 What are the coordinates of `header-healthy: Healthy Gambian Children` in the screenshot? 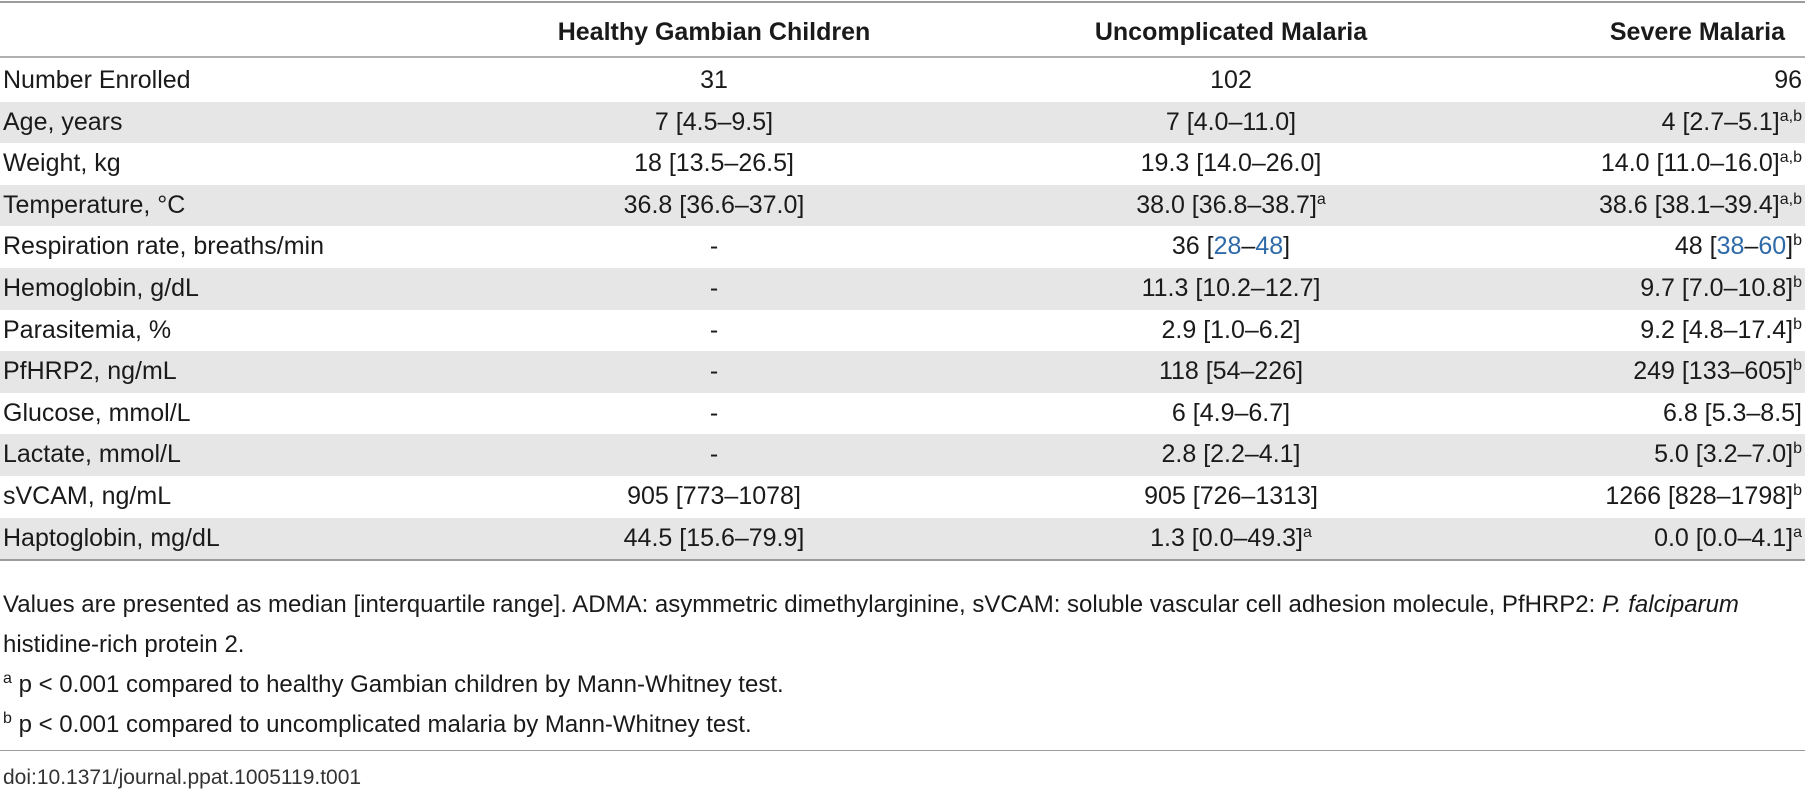 It's located at (714, 32).